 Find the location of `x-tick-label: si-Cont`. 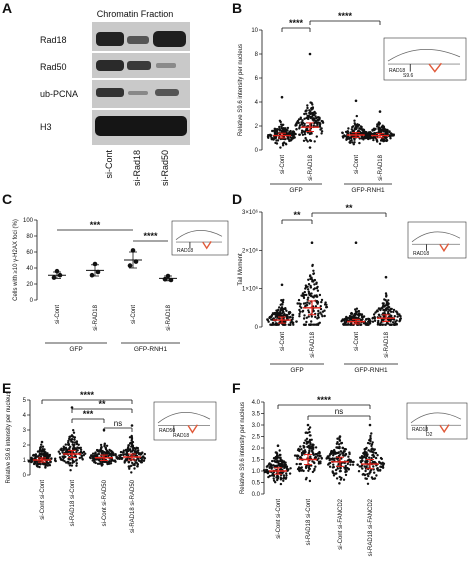

x-tick-label: si-Cont is located at coordinates (283, 341).